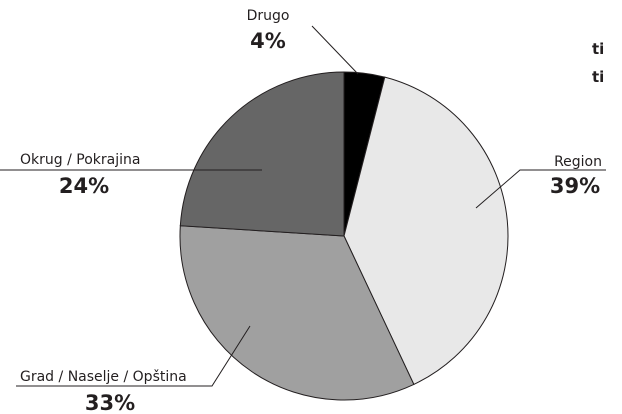 This screenshot has width=622, height=414. What do you see at coordinates (575, 186) in the screenshot?
I see `slice-value-label-region: 39%` at bounding box center [575, 186].